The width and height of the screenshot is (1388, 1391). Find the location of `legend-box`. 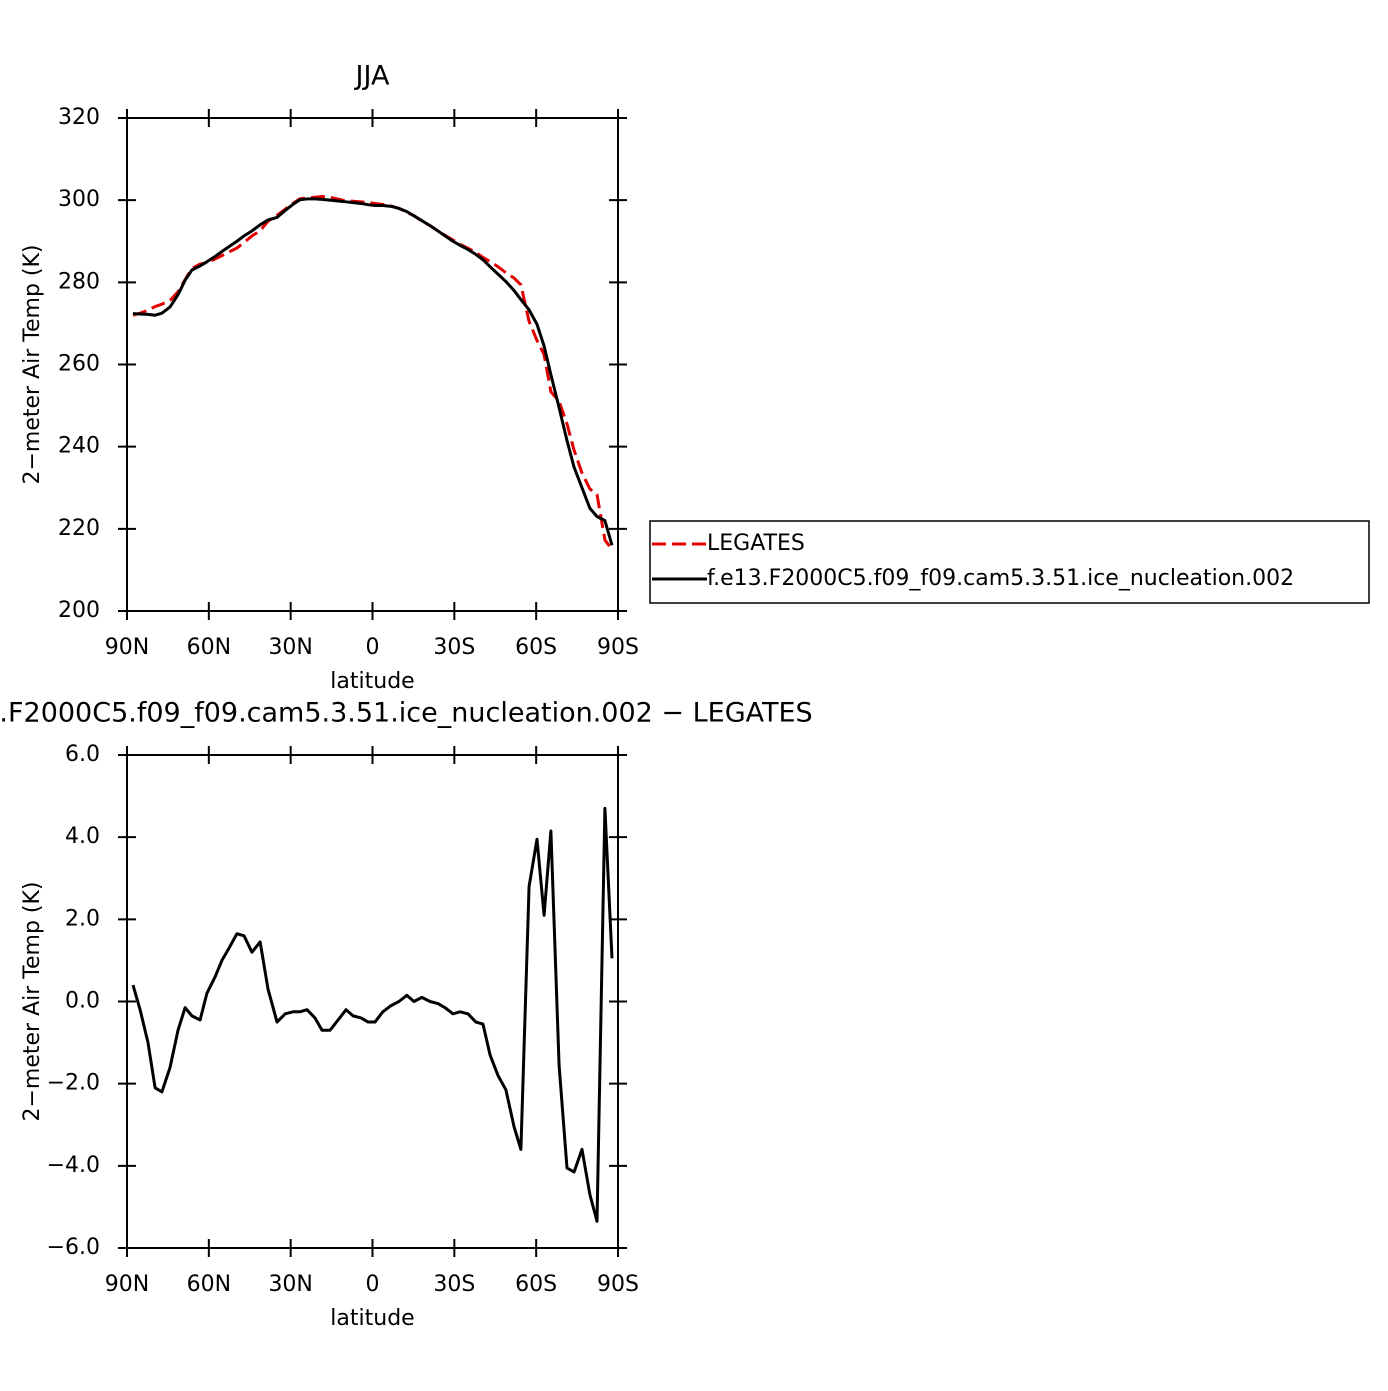

legend-box is located at coordinates (1009, 562).